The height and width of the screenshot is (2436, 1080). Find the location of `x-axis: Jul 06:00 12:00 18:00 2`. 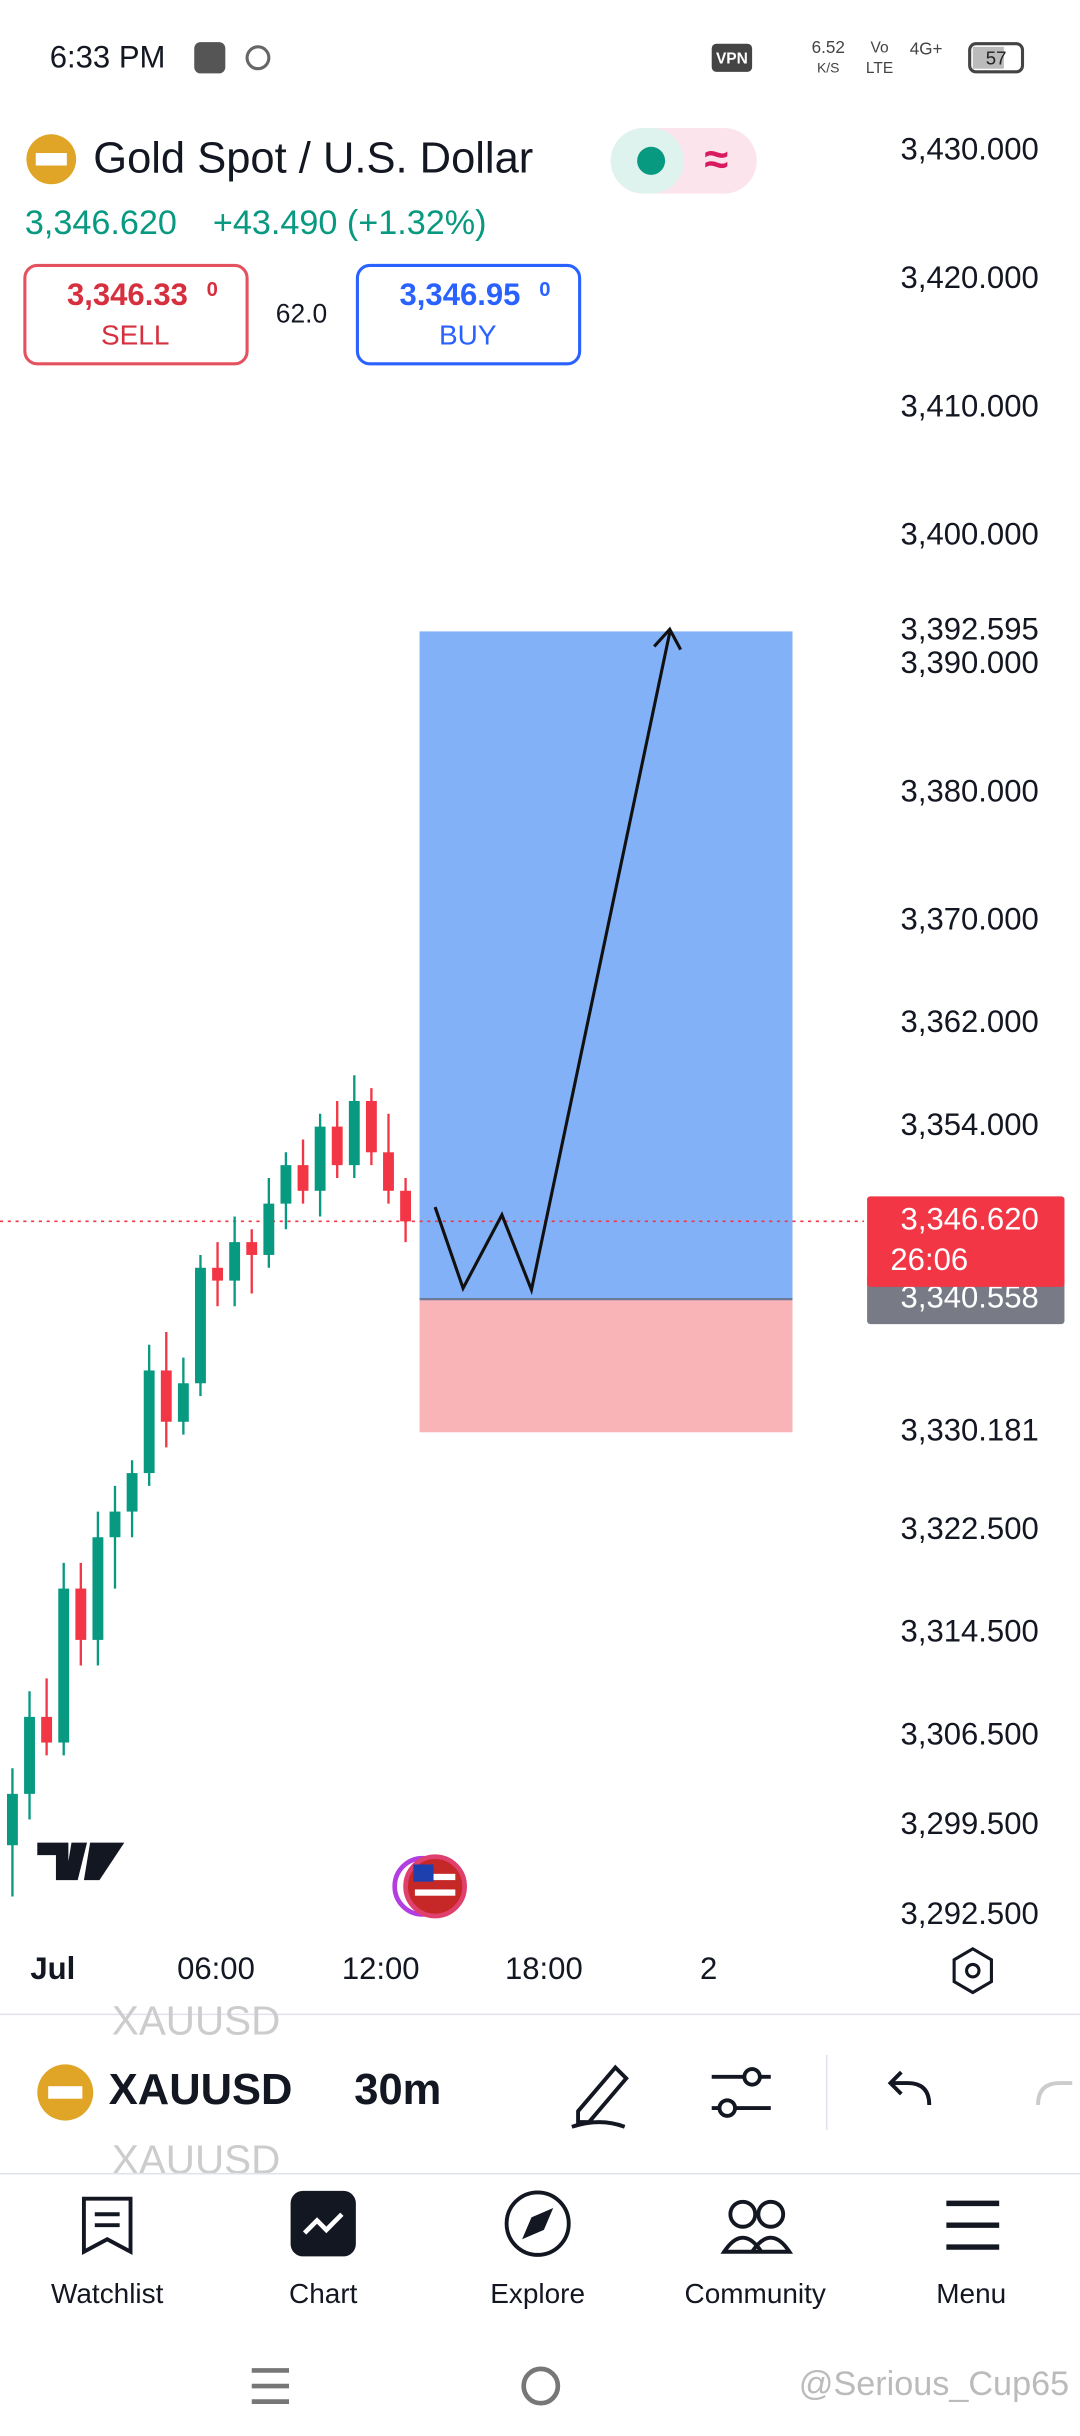

x-axis: Jul 06:00 12:00 18:00 2 is located at coordinates (373, 1968).